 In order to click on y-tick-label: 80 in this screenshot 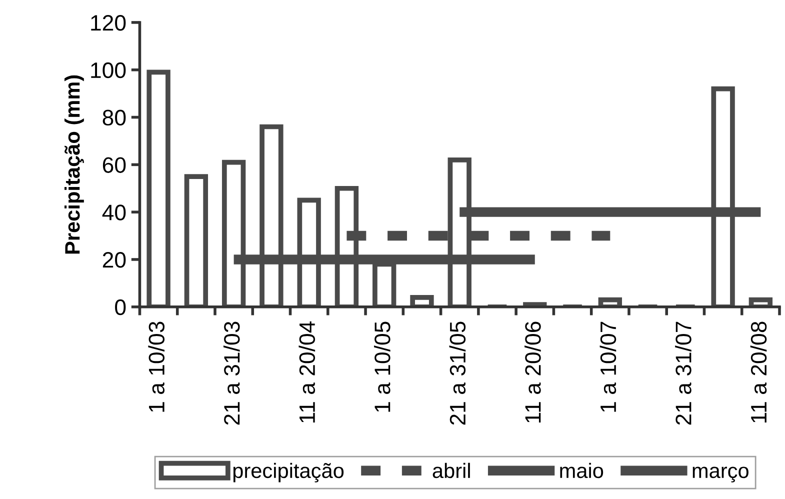, I will do `click(114, 118)`.